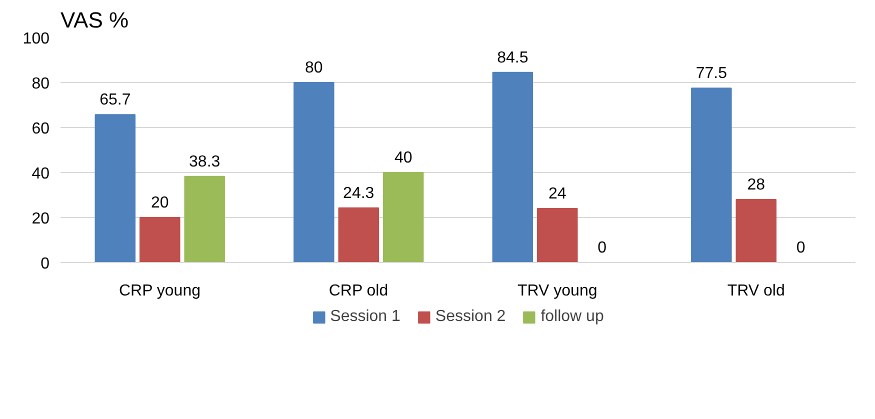 Image resolution: width=875 pixels, height=419 pixels. Describe the element at coordinates (41, 129) in the screenshot. I see `y-tick-label: 60` at that location.